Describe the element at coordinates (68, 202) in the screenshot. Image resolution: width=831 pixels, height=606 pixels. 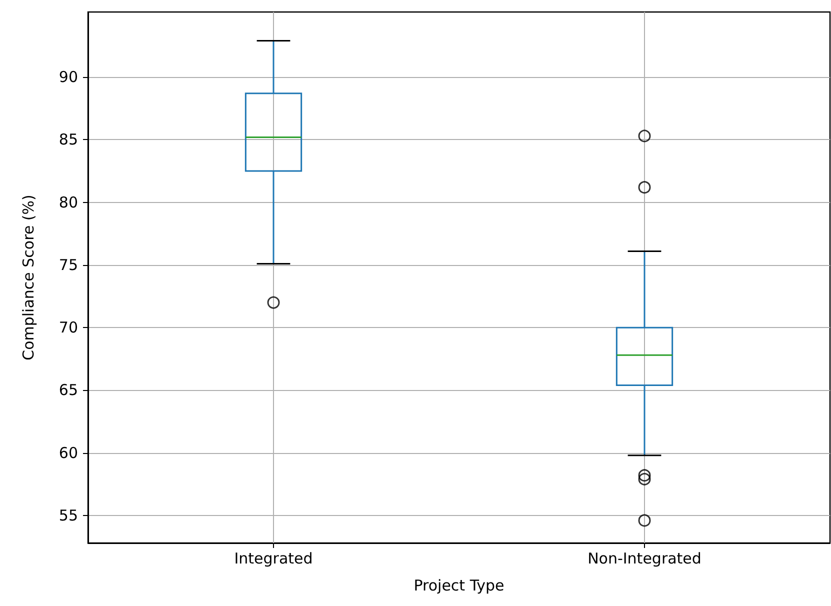
I see `y-tick-label: 80` at that location.